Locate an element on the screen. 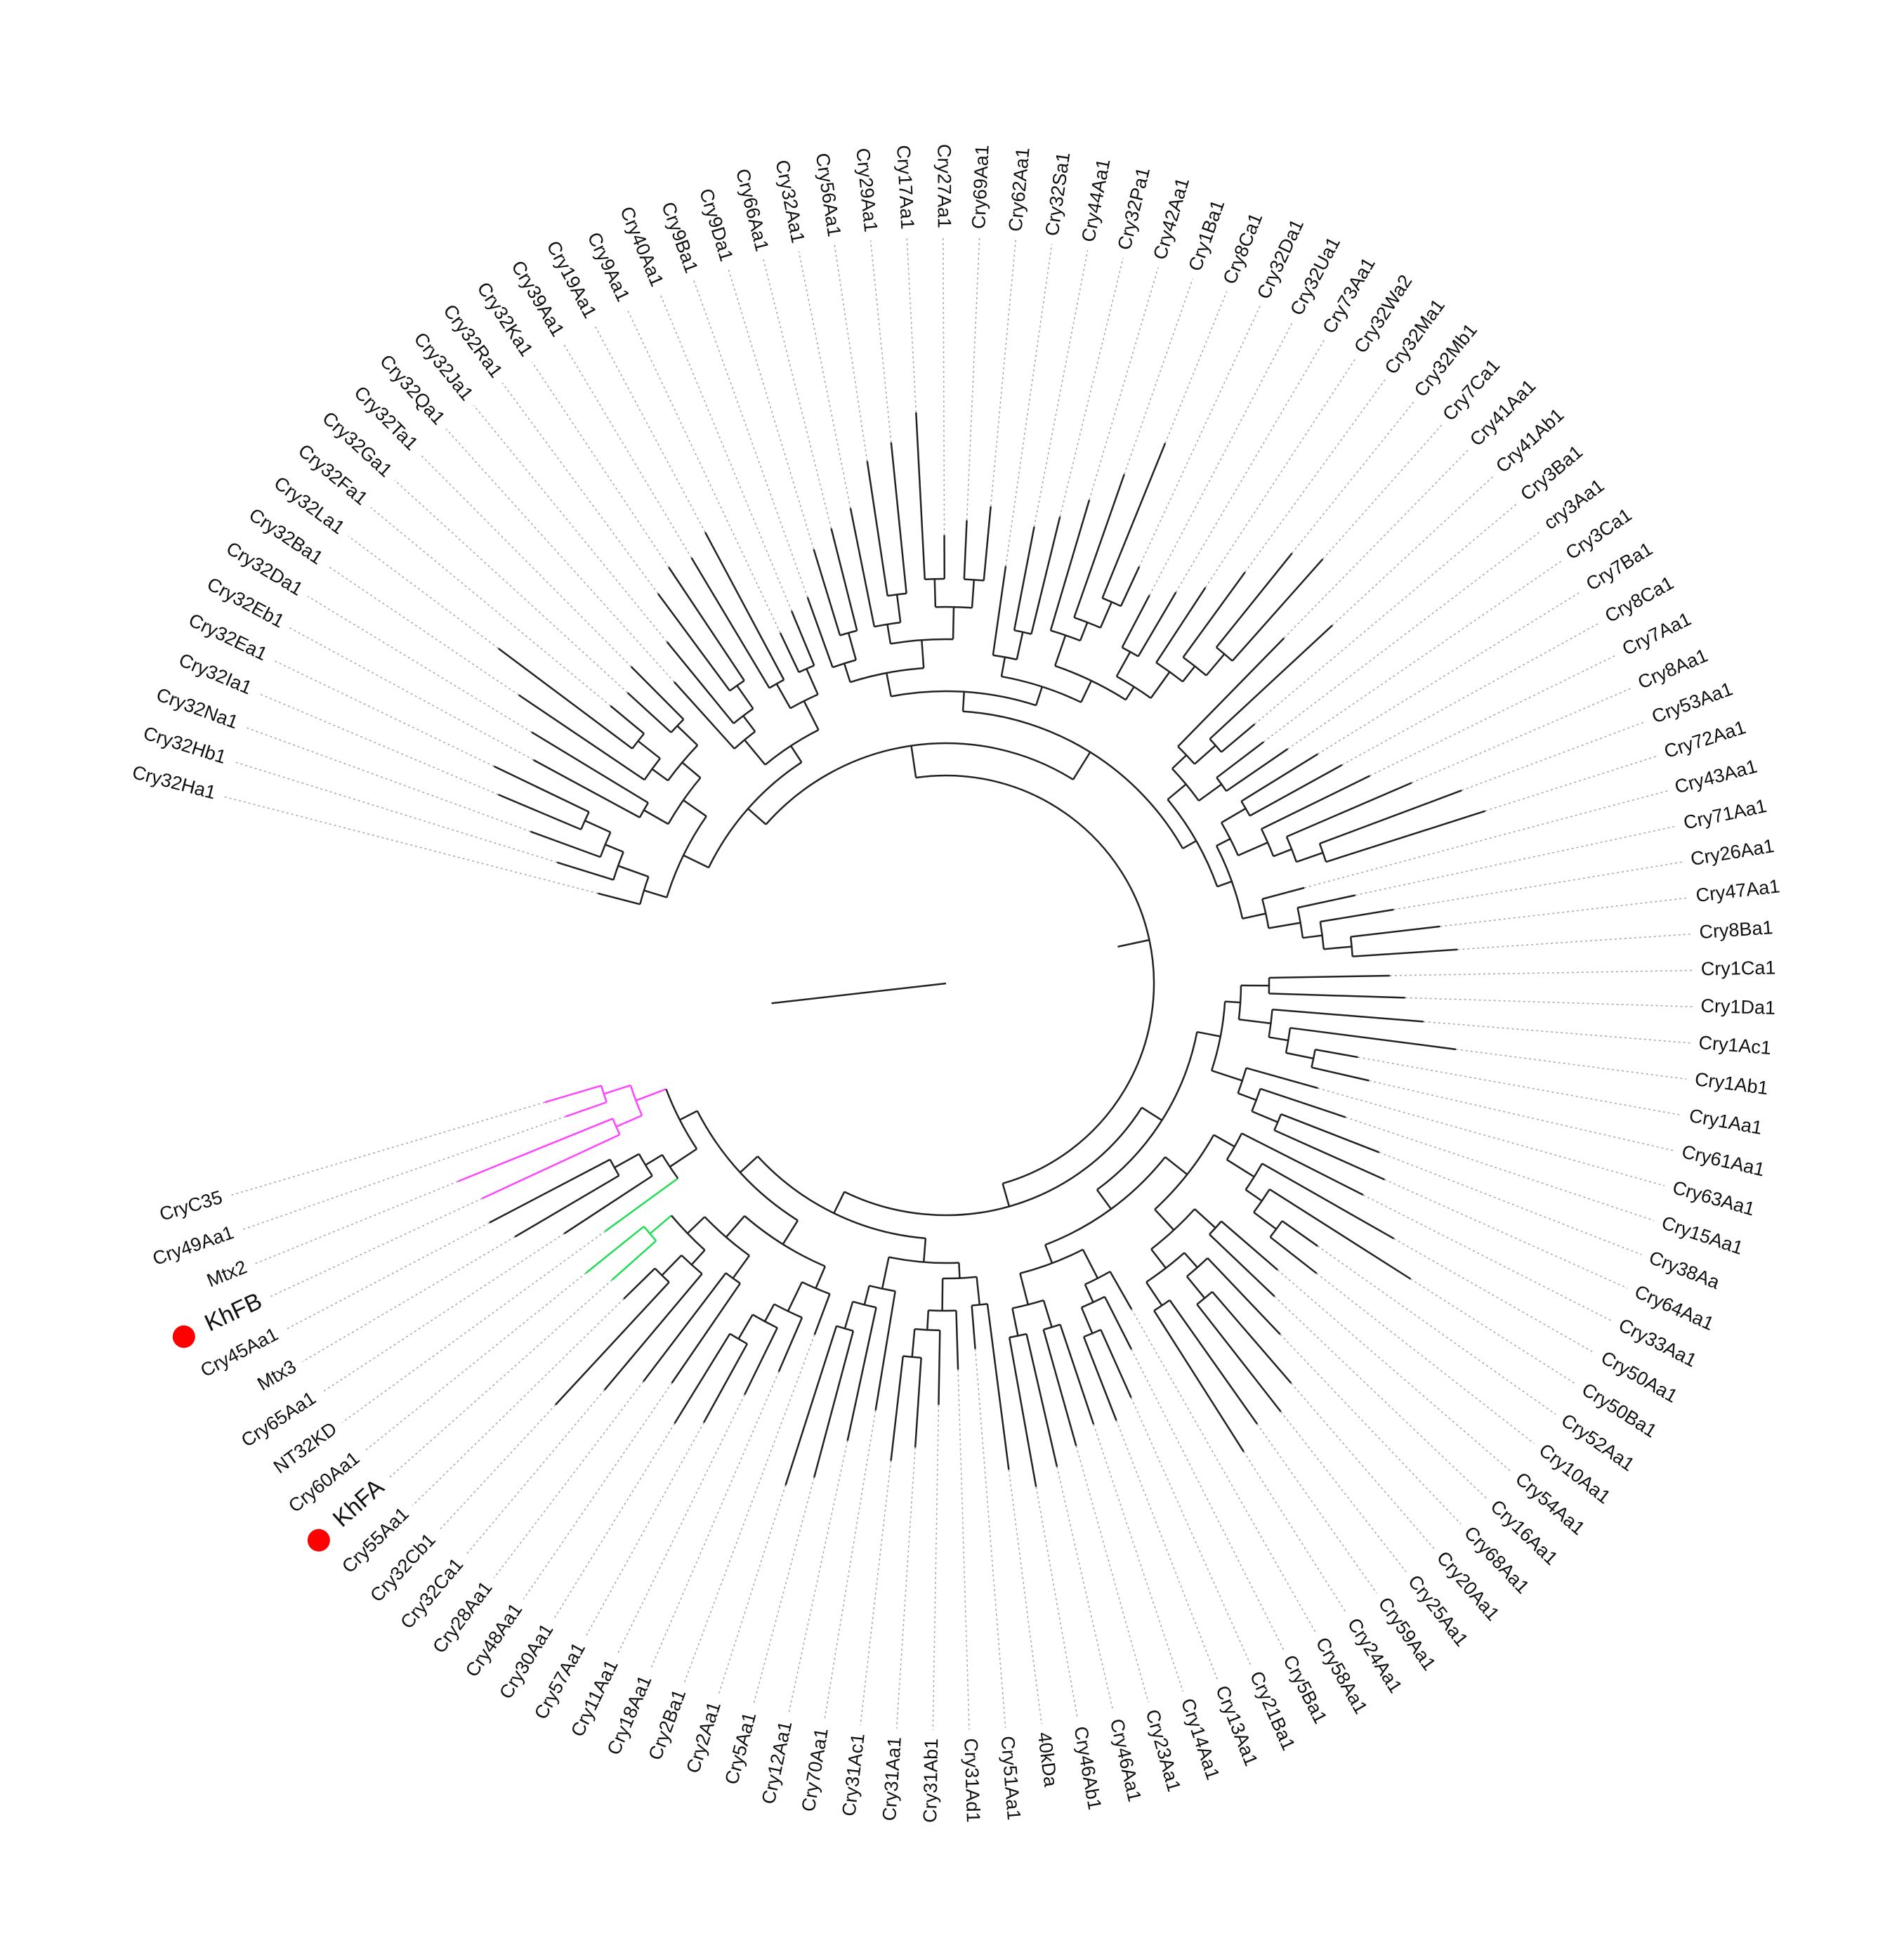  leaf: Cry8Aa1 is located at coordinates (1673, 669).